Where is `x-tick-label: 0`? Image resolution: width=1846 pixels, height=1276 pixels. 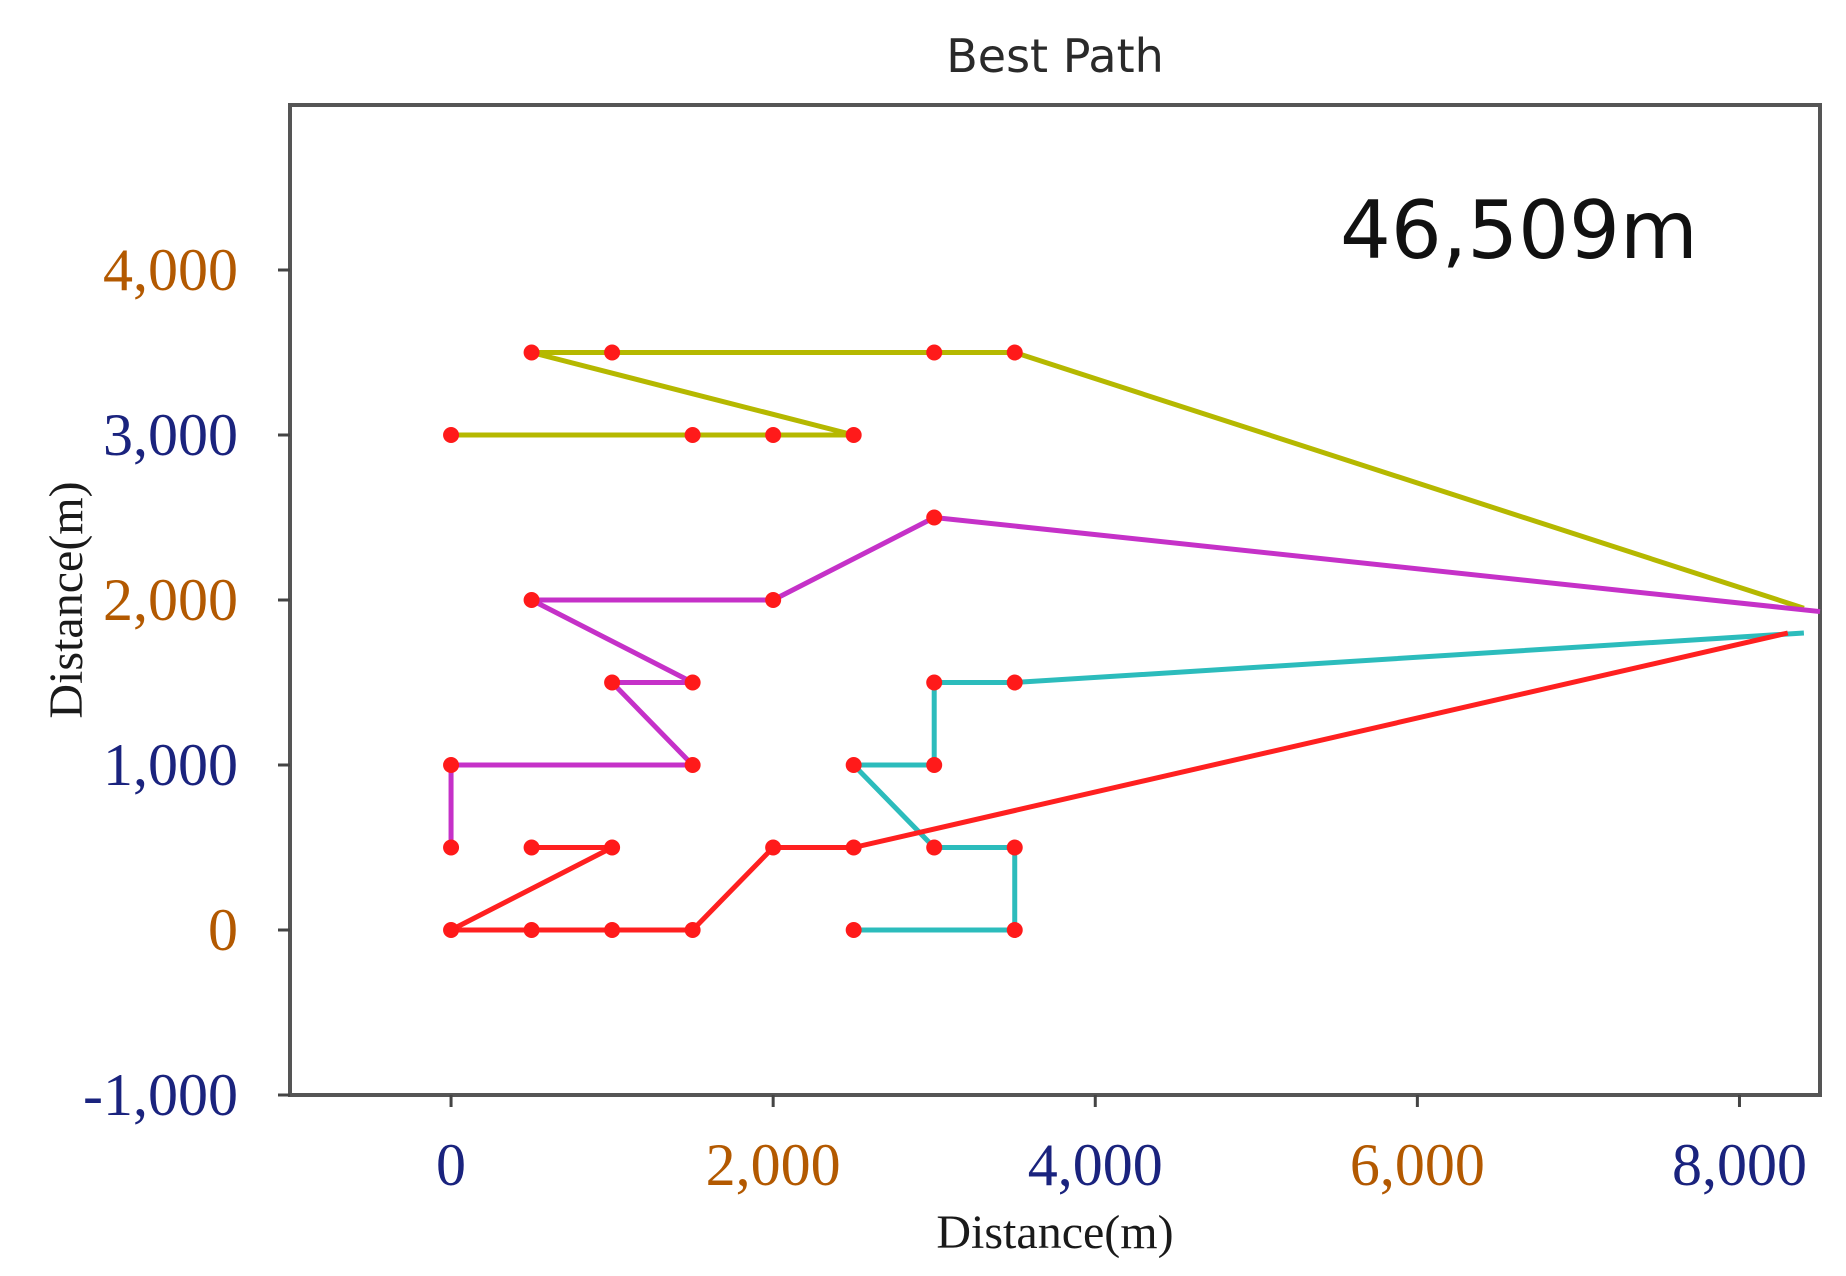
x-tick-label: 0 is located at coordinates (451, 1165).